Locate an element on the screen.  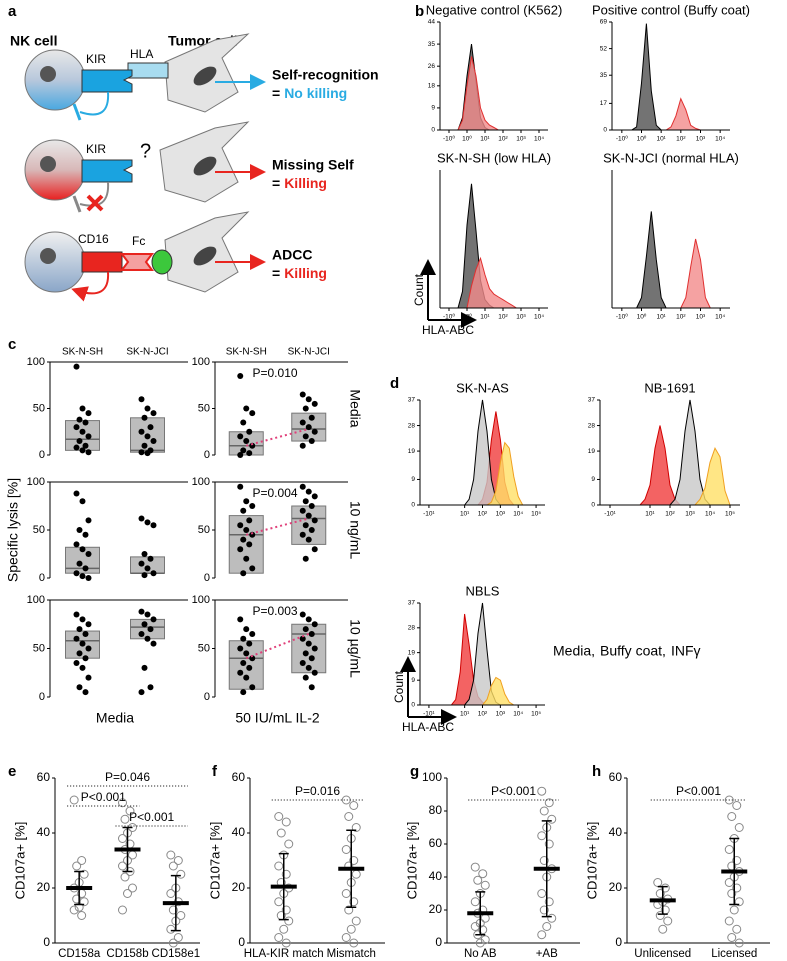
category-label: HLA-KIR match is located at coordinates (284, 954).